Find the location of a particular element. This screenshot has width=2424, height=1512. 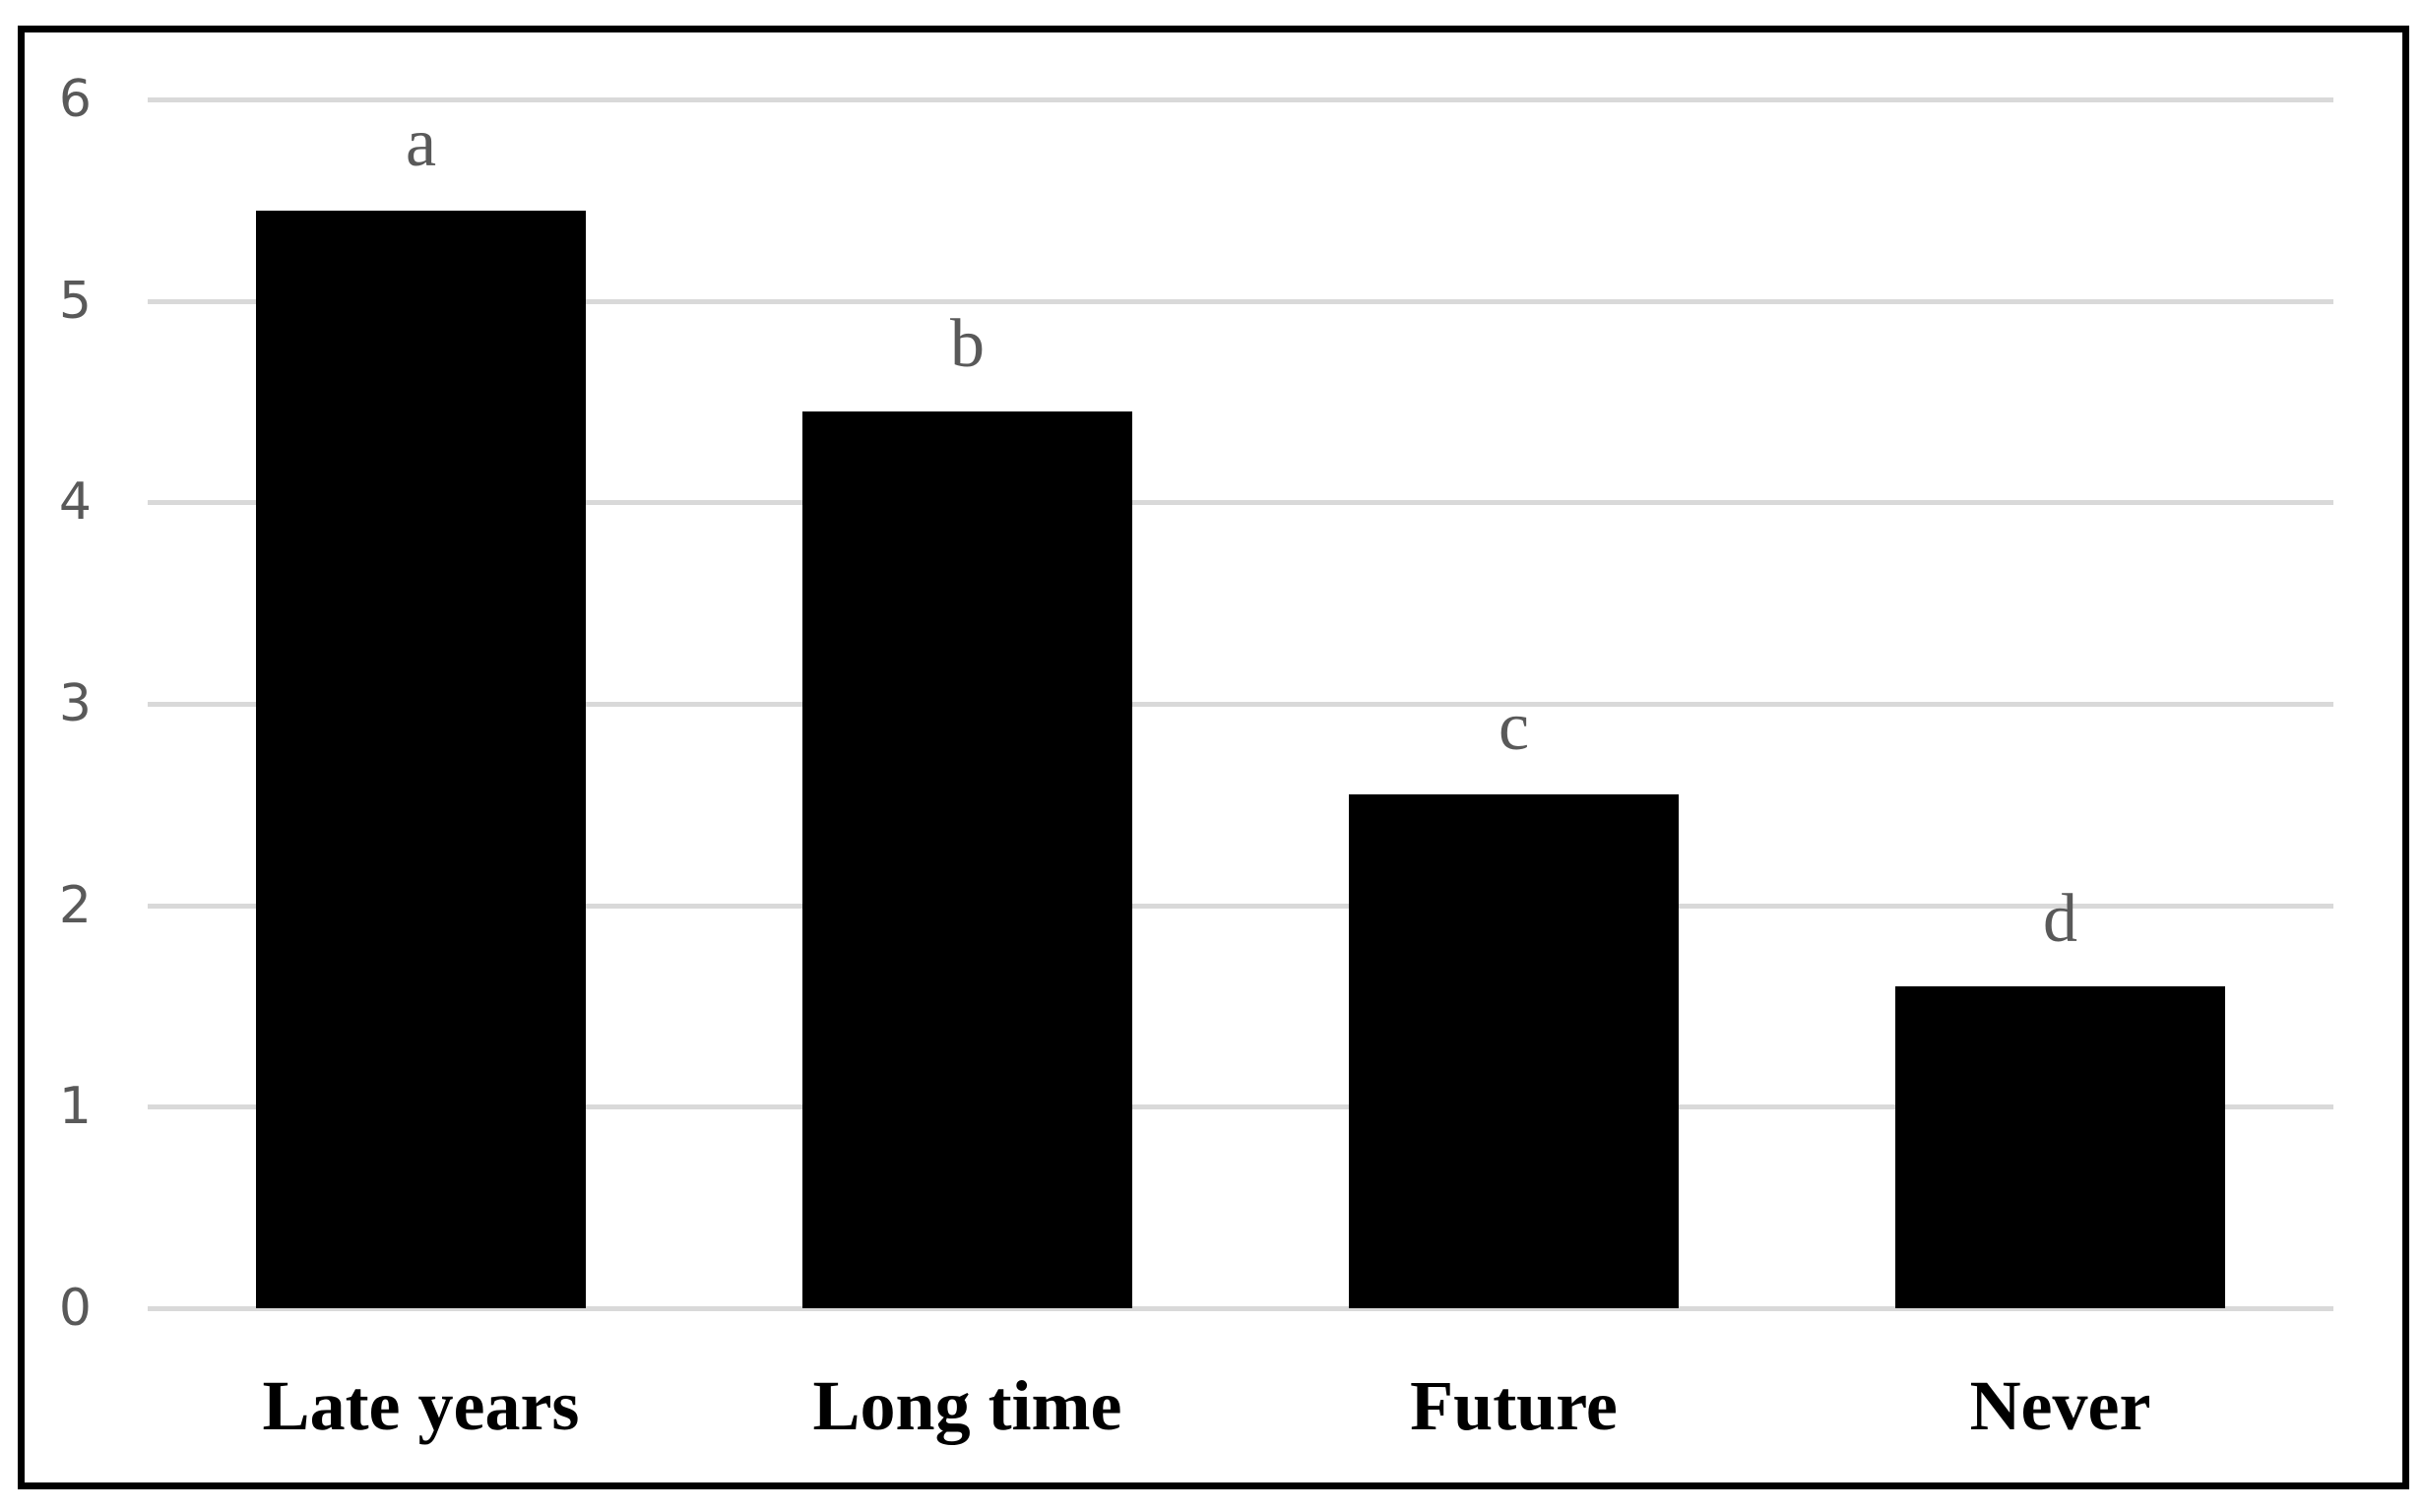

y-axis-tick-label: 4 is located at coordinates (75, 502).